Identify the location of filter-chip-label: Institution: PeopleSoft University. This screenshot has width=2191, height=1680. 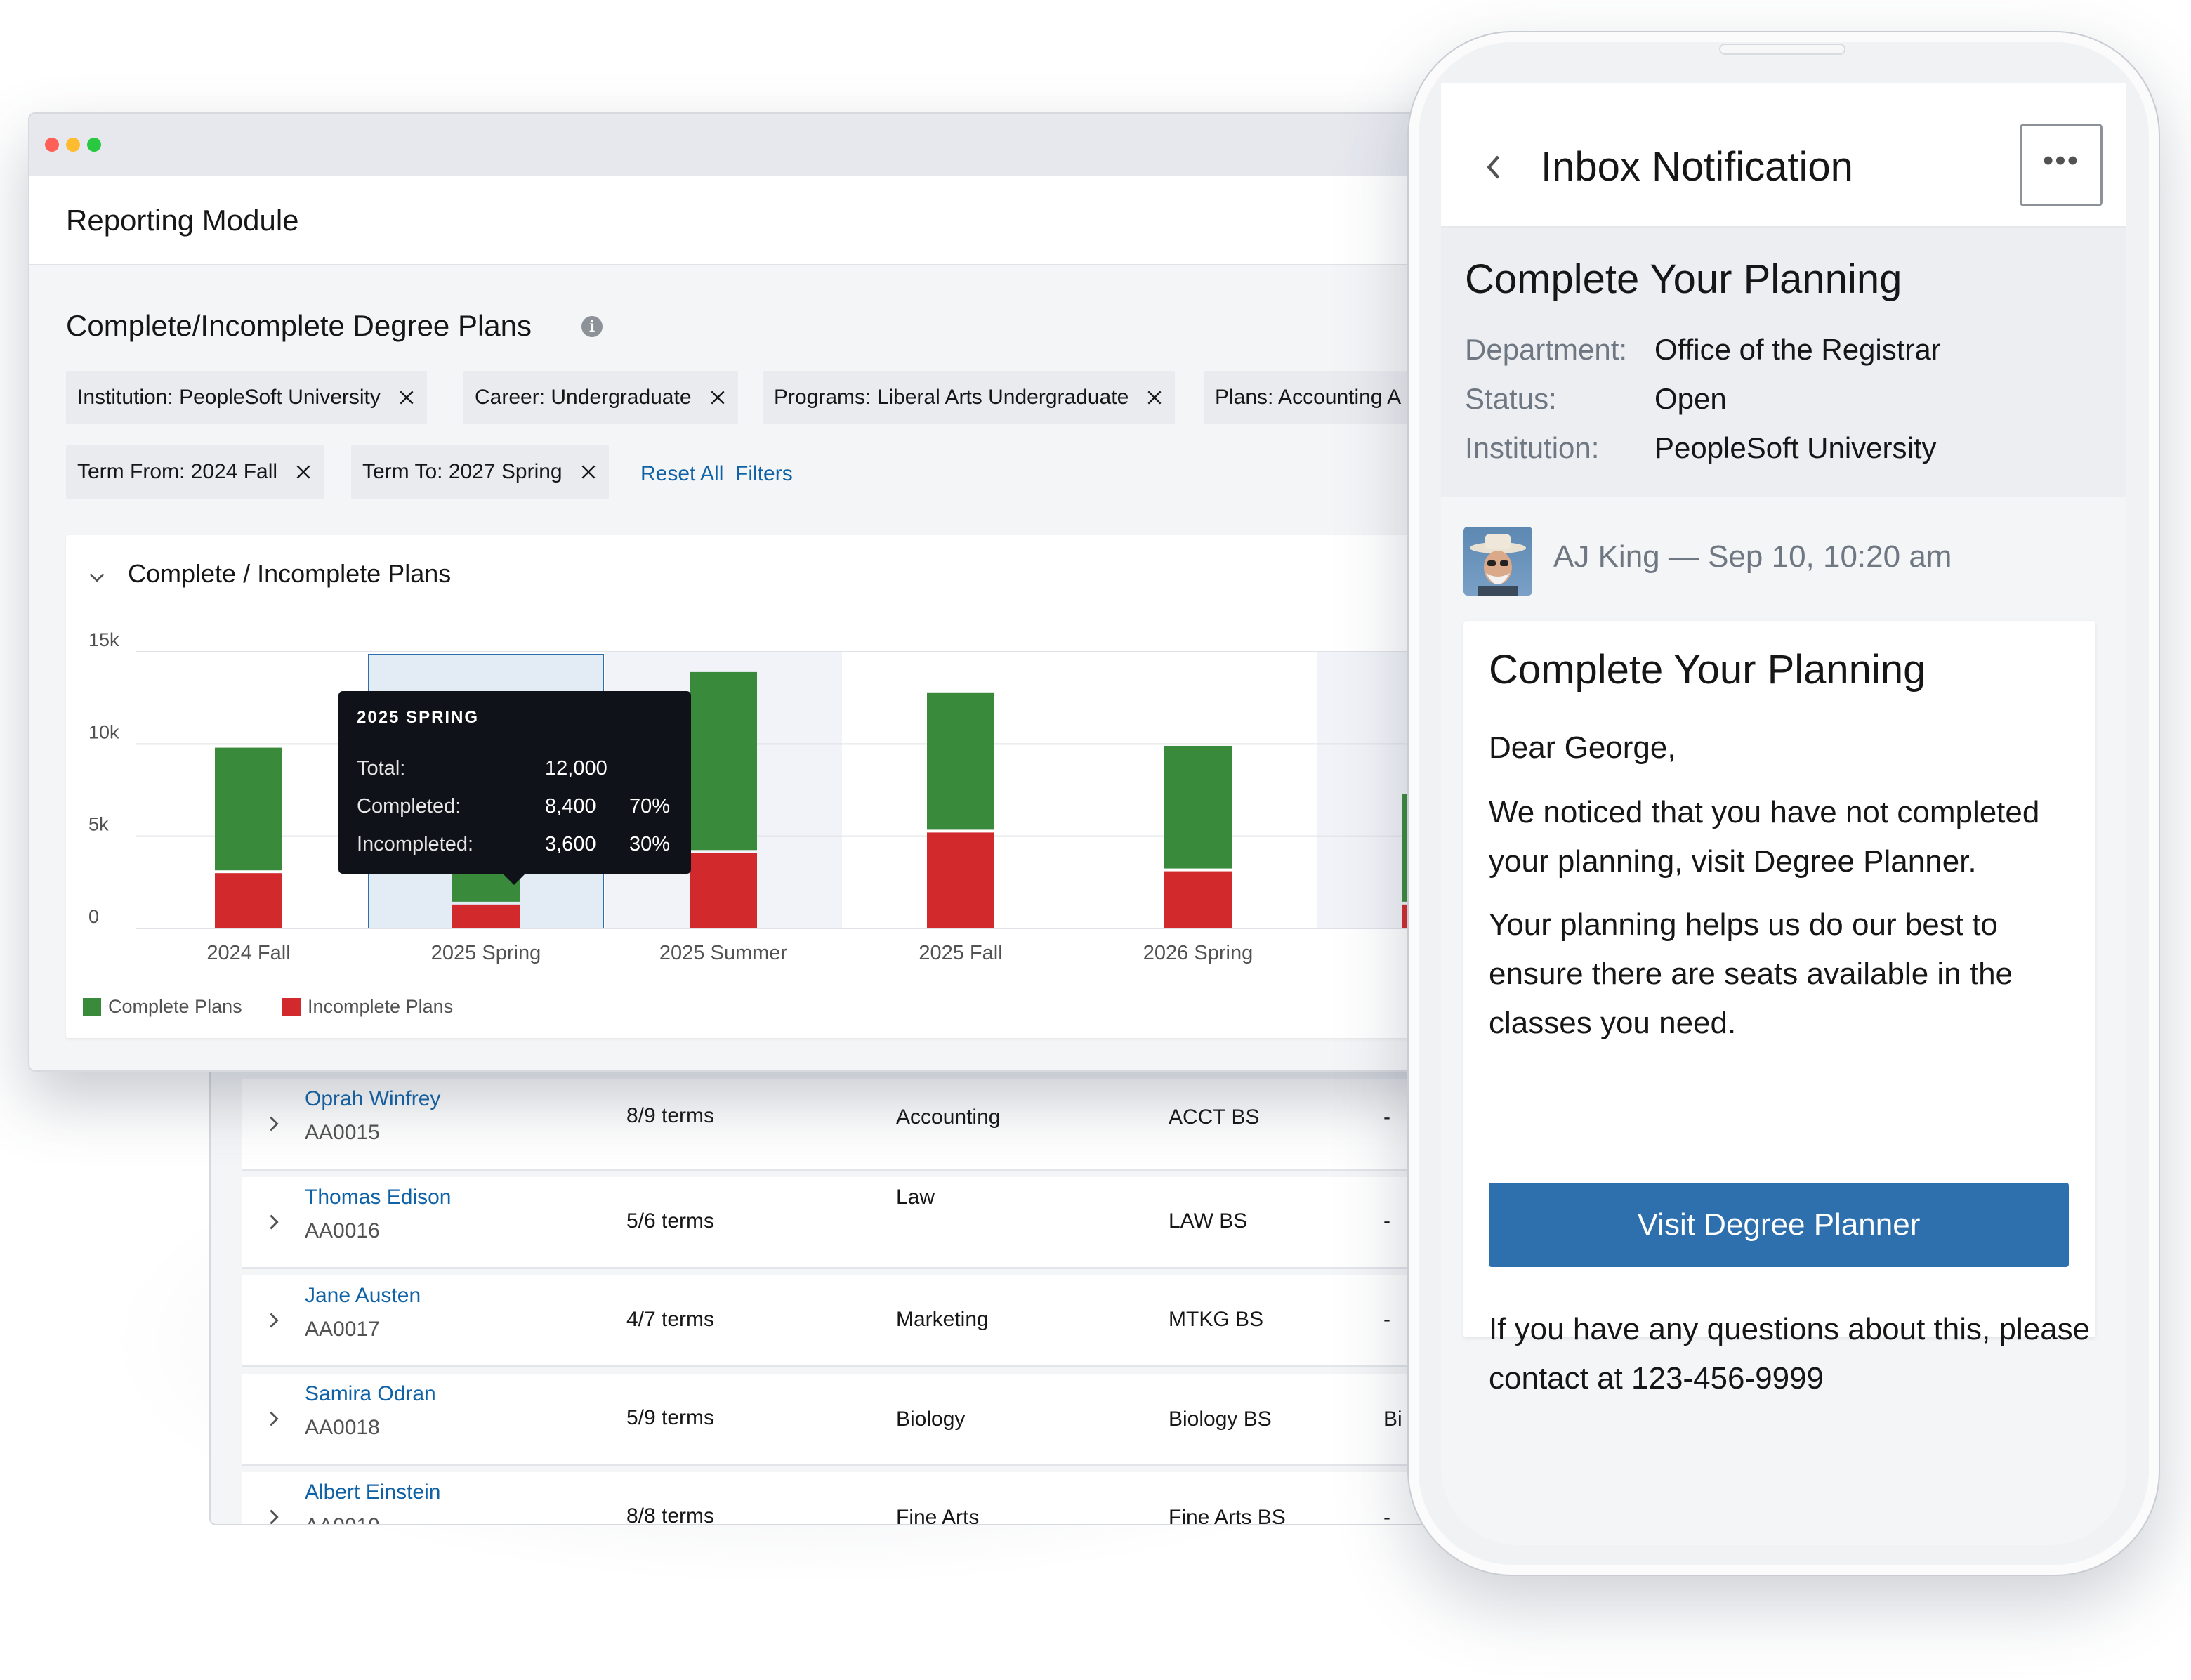
(229, 398).